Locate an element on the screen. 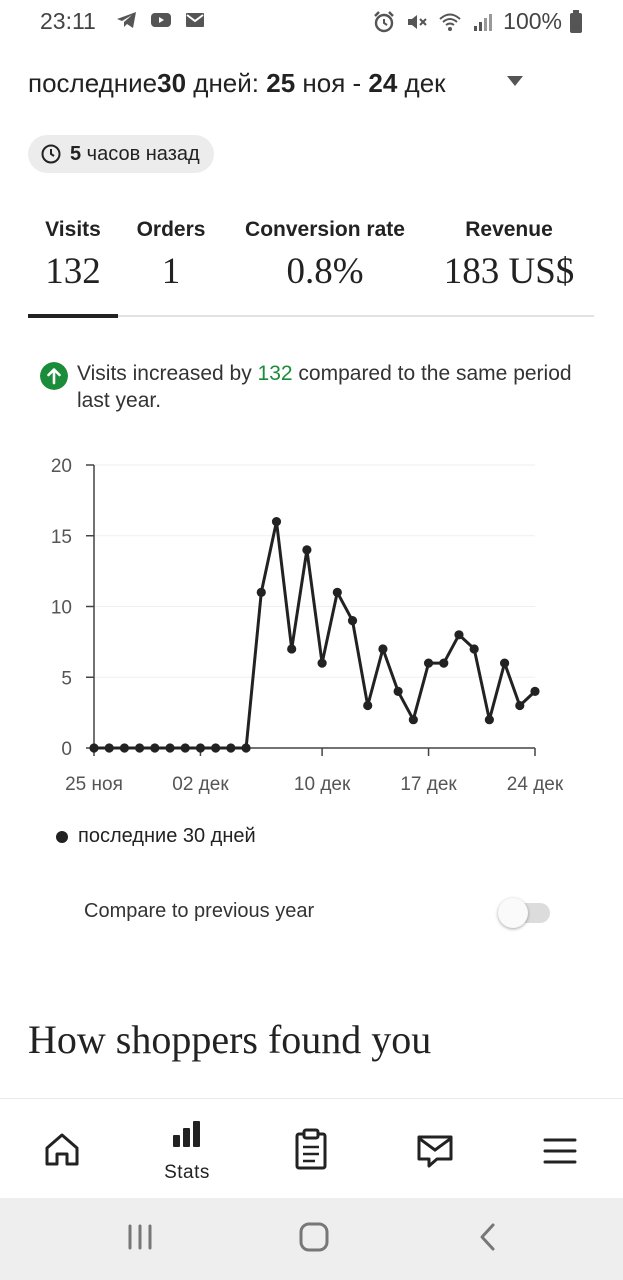 Image resolution: width=623 pixels, height=1280 pixels. last-updated-text: часов назад is located at coordinates (140, 153).